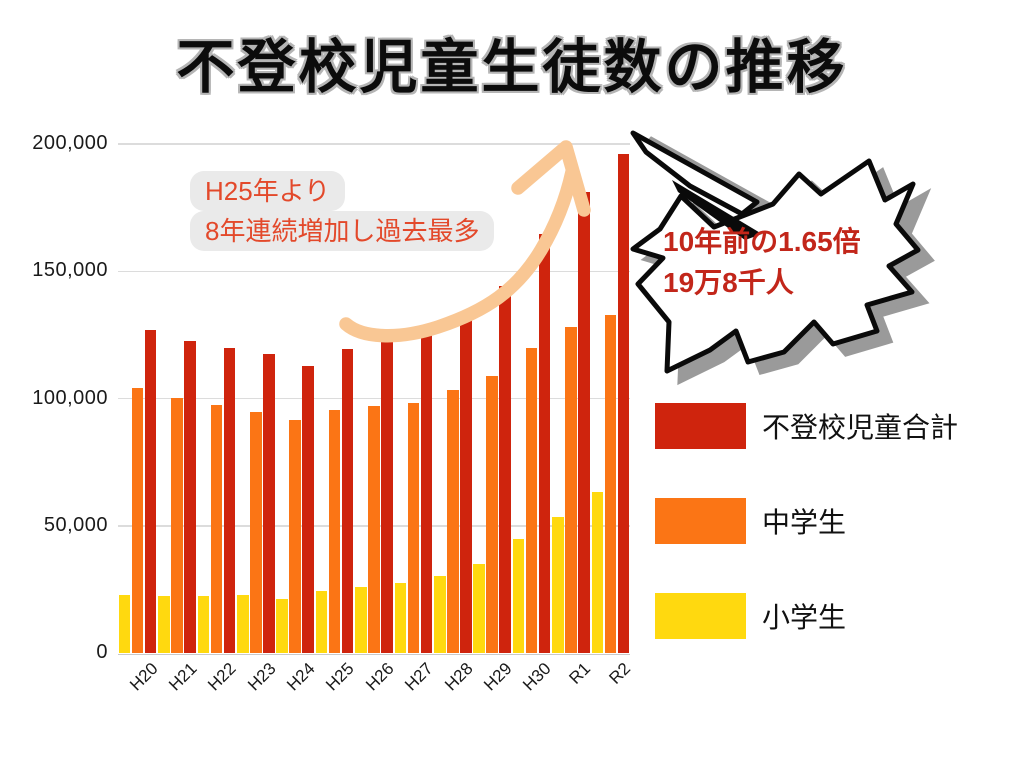 The width and height of the screenshot is (1024, 768). Describe the element at coordinates (342, 231) in the screenshot. I see `annotation-line-2: 8年連続増加し過去最多` at that location.